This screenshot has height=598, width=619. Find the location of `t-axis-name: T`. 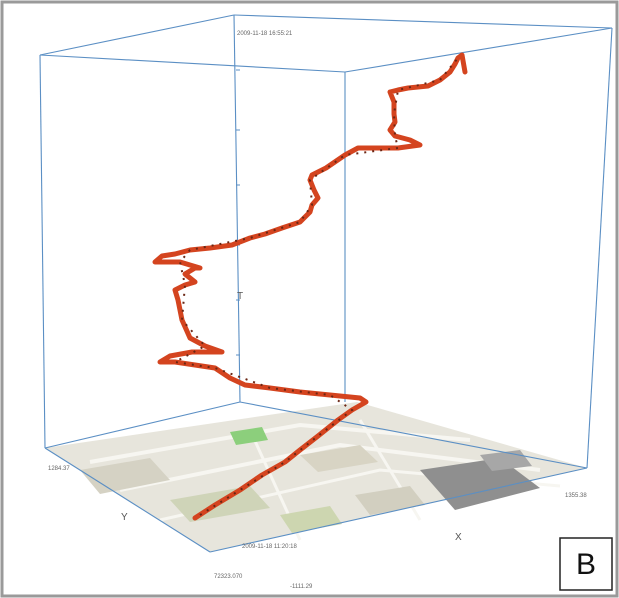

t-axis-name: T is located at coordinates (240, 296).